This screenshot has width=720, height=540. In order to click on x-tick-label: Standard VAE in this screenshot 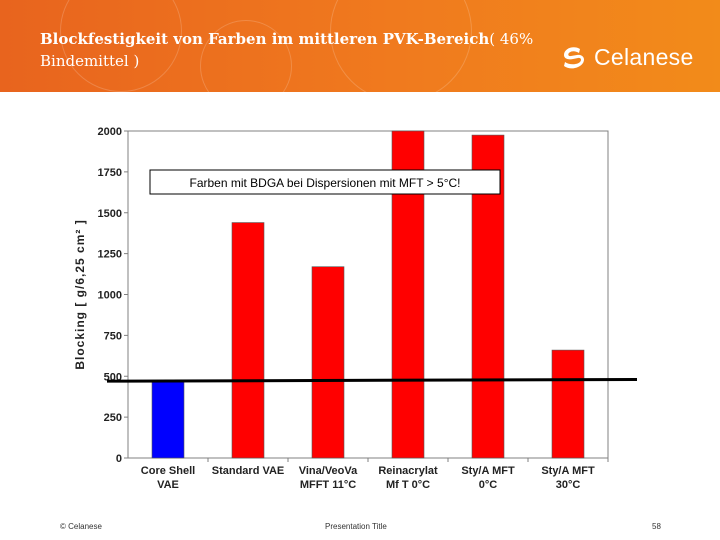, I will do `click(248, 471)`.